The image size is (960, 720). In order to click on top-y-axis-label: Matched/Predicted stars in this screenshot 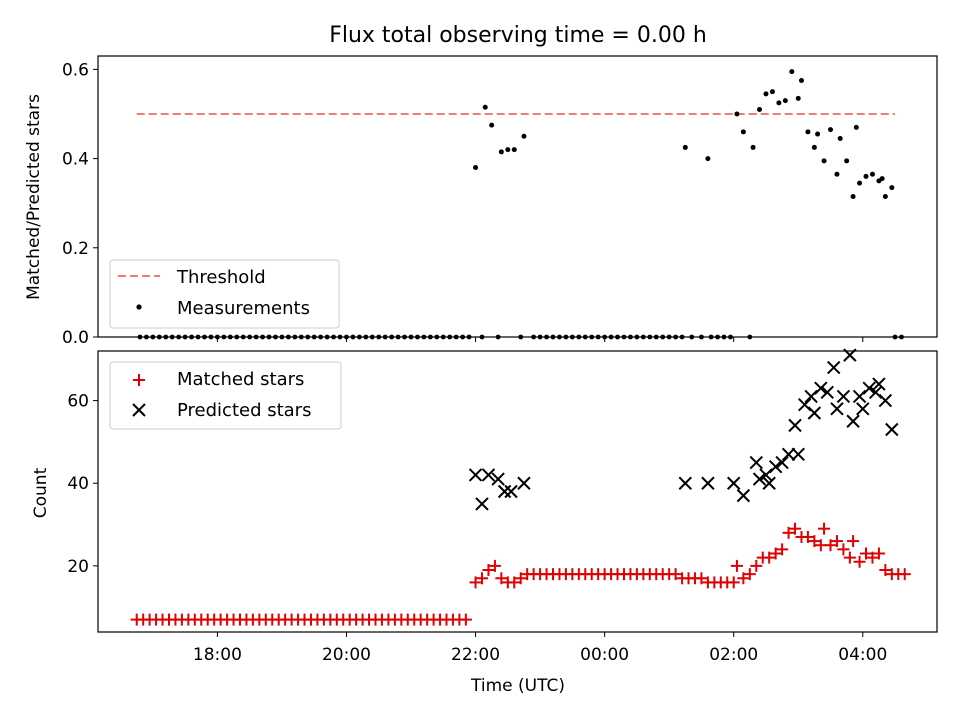, I will do `click(34, 197)`.